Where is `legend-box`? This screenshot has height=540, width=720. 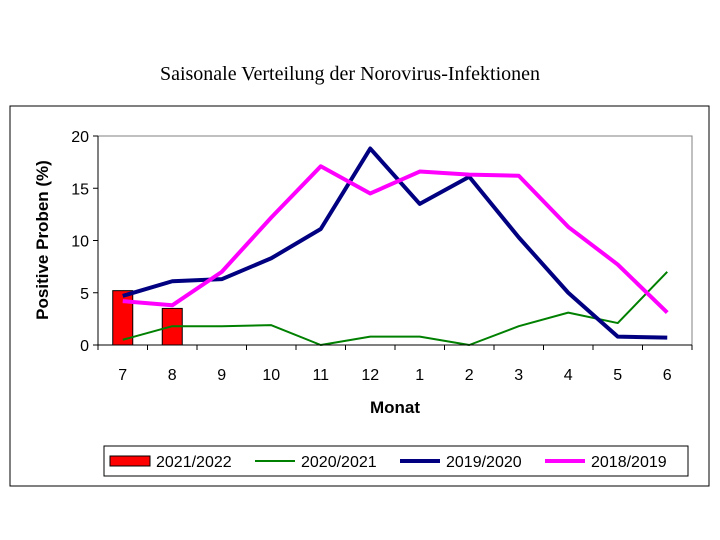
legend-box is located at coordinates (396, 461).